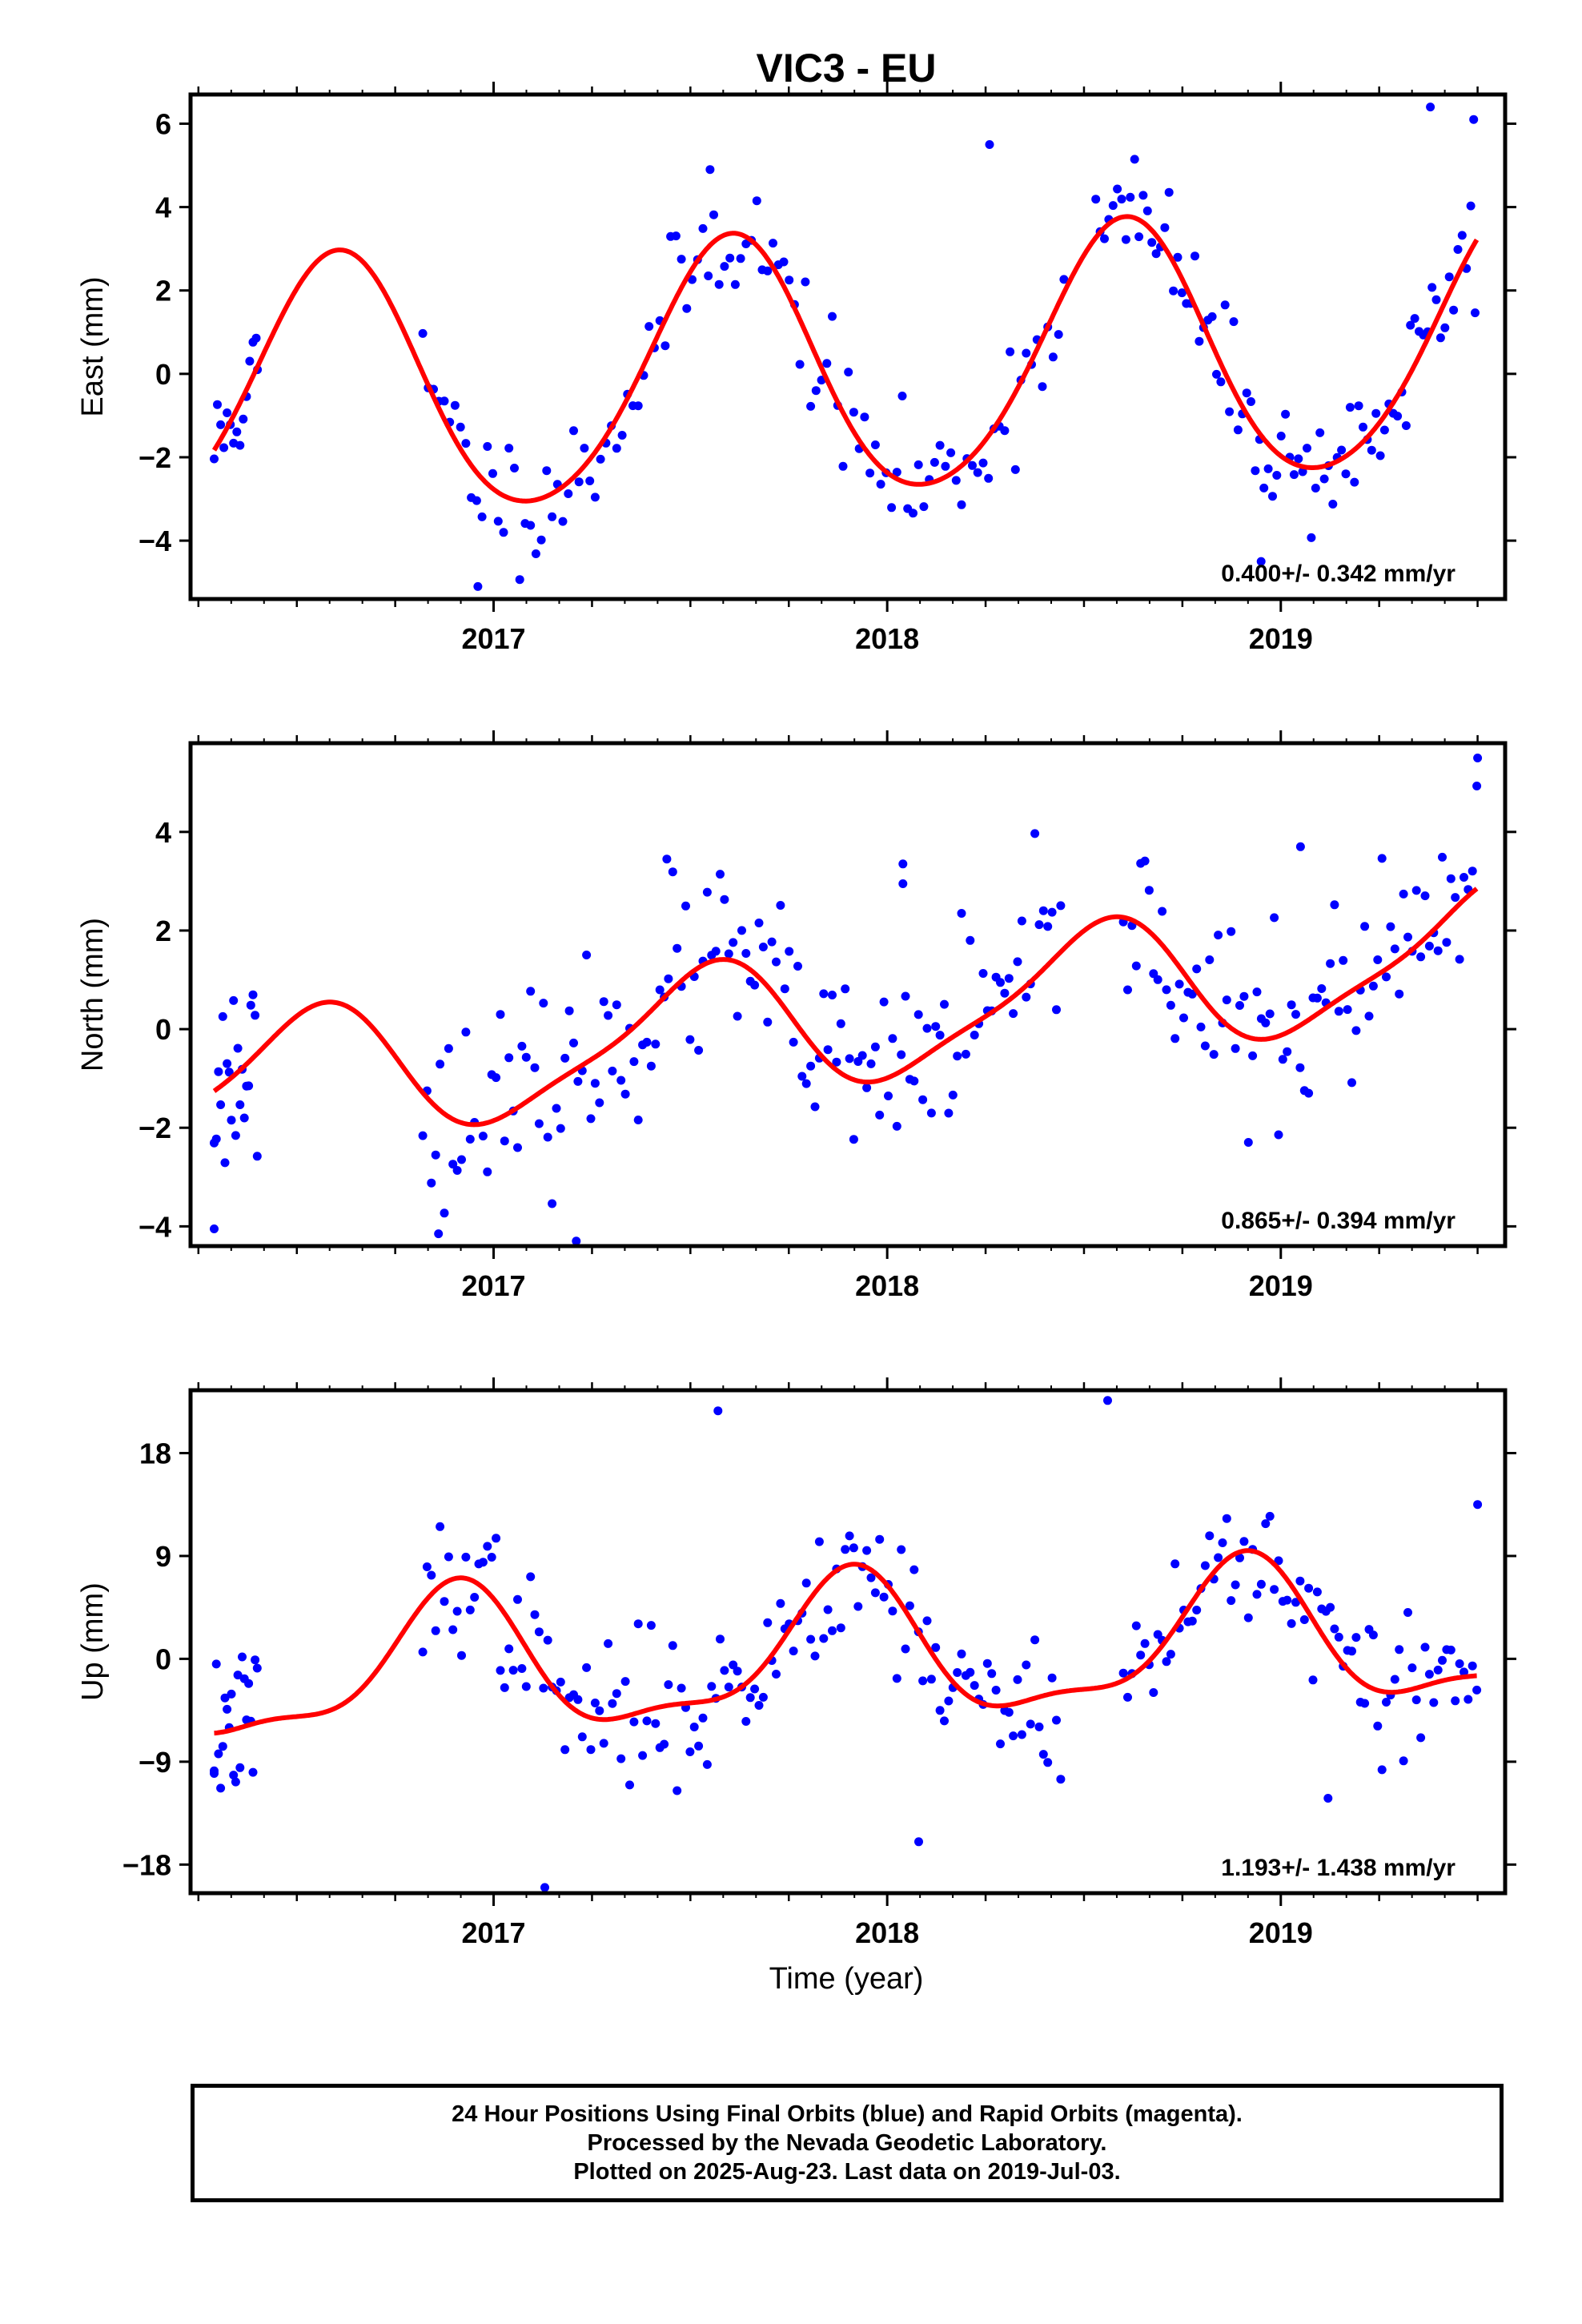 The width and height of the screenshot is (1582, 2324). What do you see at coordinates (163, 1556) in the screenshot?
I see `y-tick-label: 9` at bounding box center [163, 1556].